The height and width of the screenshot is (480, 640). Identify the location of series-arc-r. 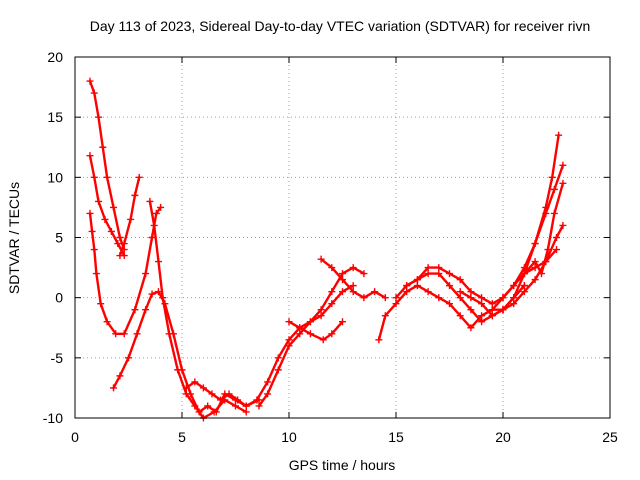
(543, 228).